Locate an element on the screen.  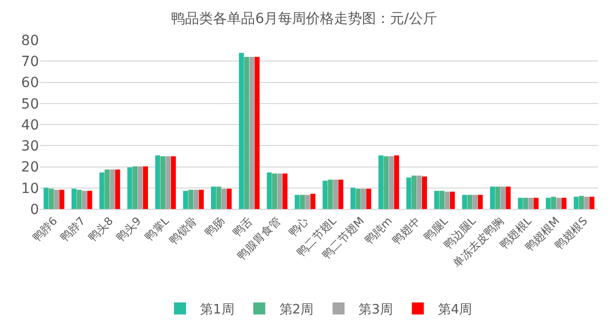
y-tick-label: 40 is located at coordinates (30, 125).